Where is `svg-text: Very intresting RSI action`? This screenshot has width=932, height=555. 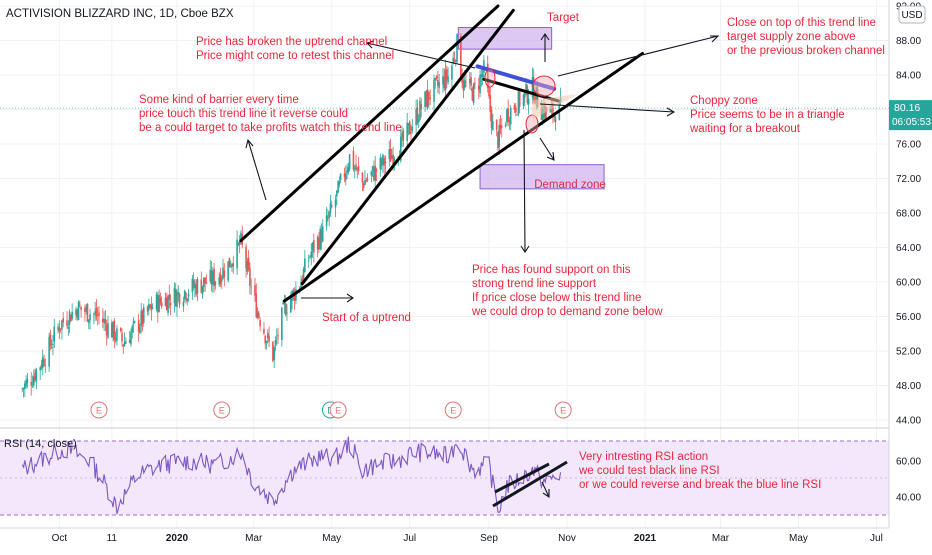 svg-text: Very intresting RSI action is located at coordinates (643, 457).